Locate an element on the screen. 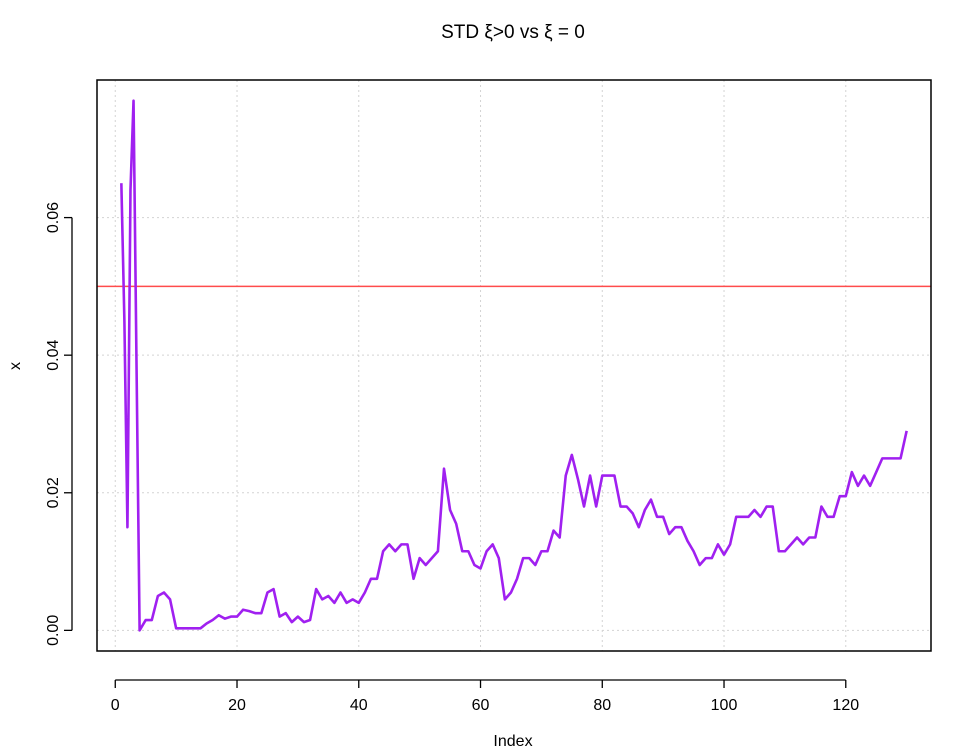  x-tick-label: 20 is located at coordinates (237, 705).